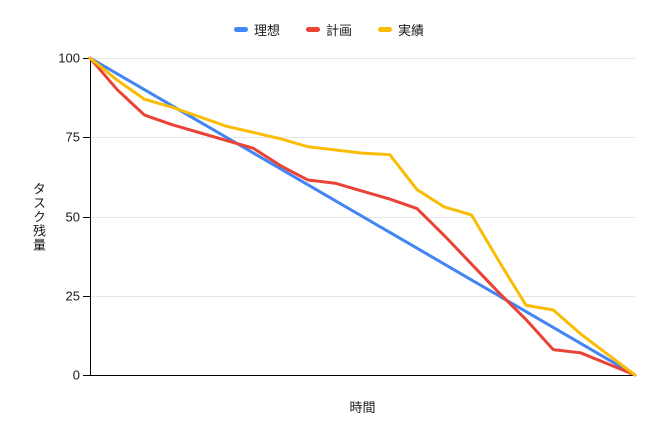  I want to click on legend: 理想 計画 実績, so click(329, 29).